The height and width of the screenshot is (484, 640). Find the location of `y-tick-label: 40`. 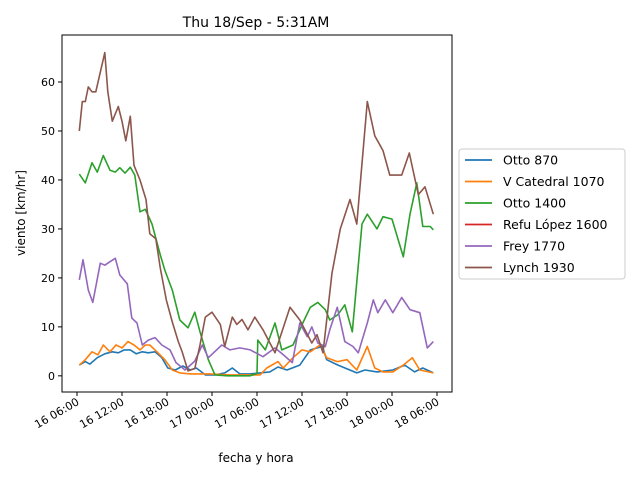

y-tick-label: 40 is located at coordinates (48, 180).